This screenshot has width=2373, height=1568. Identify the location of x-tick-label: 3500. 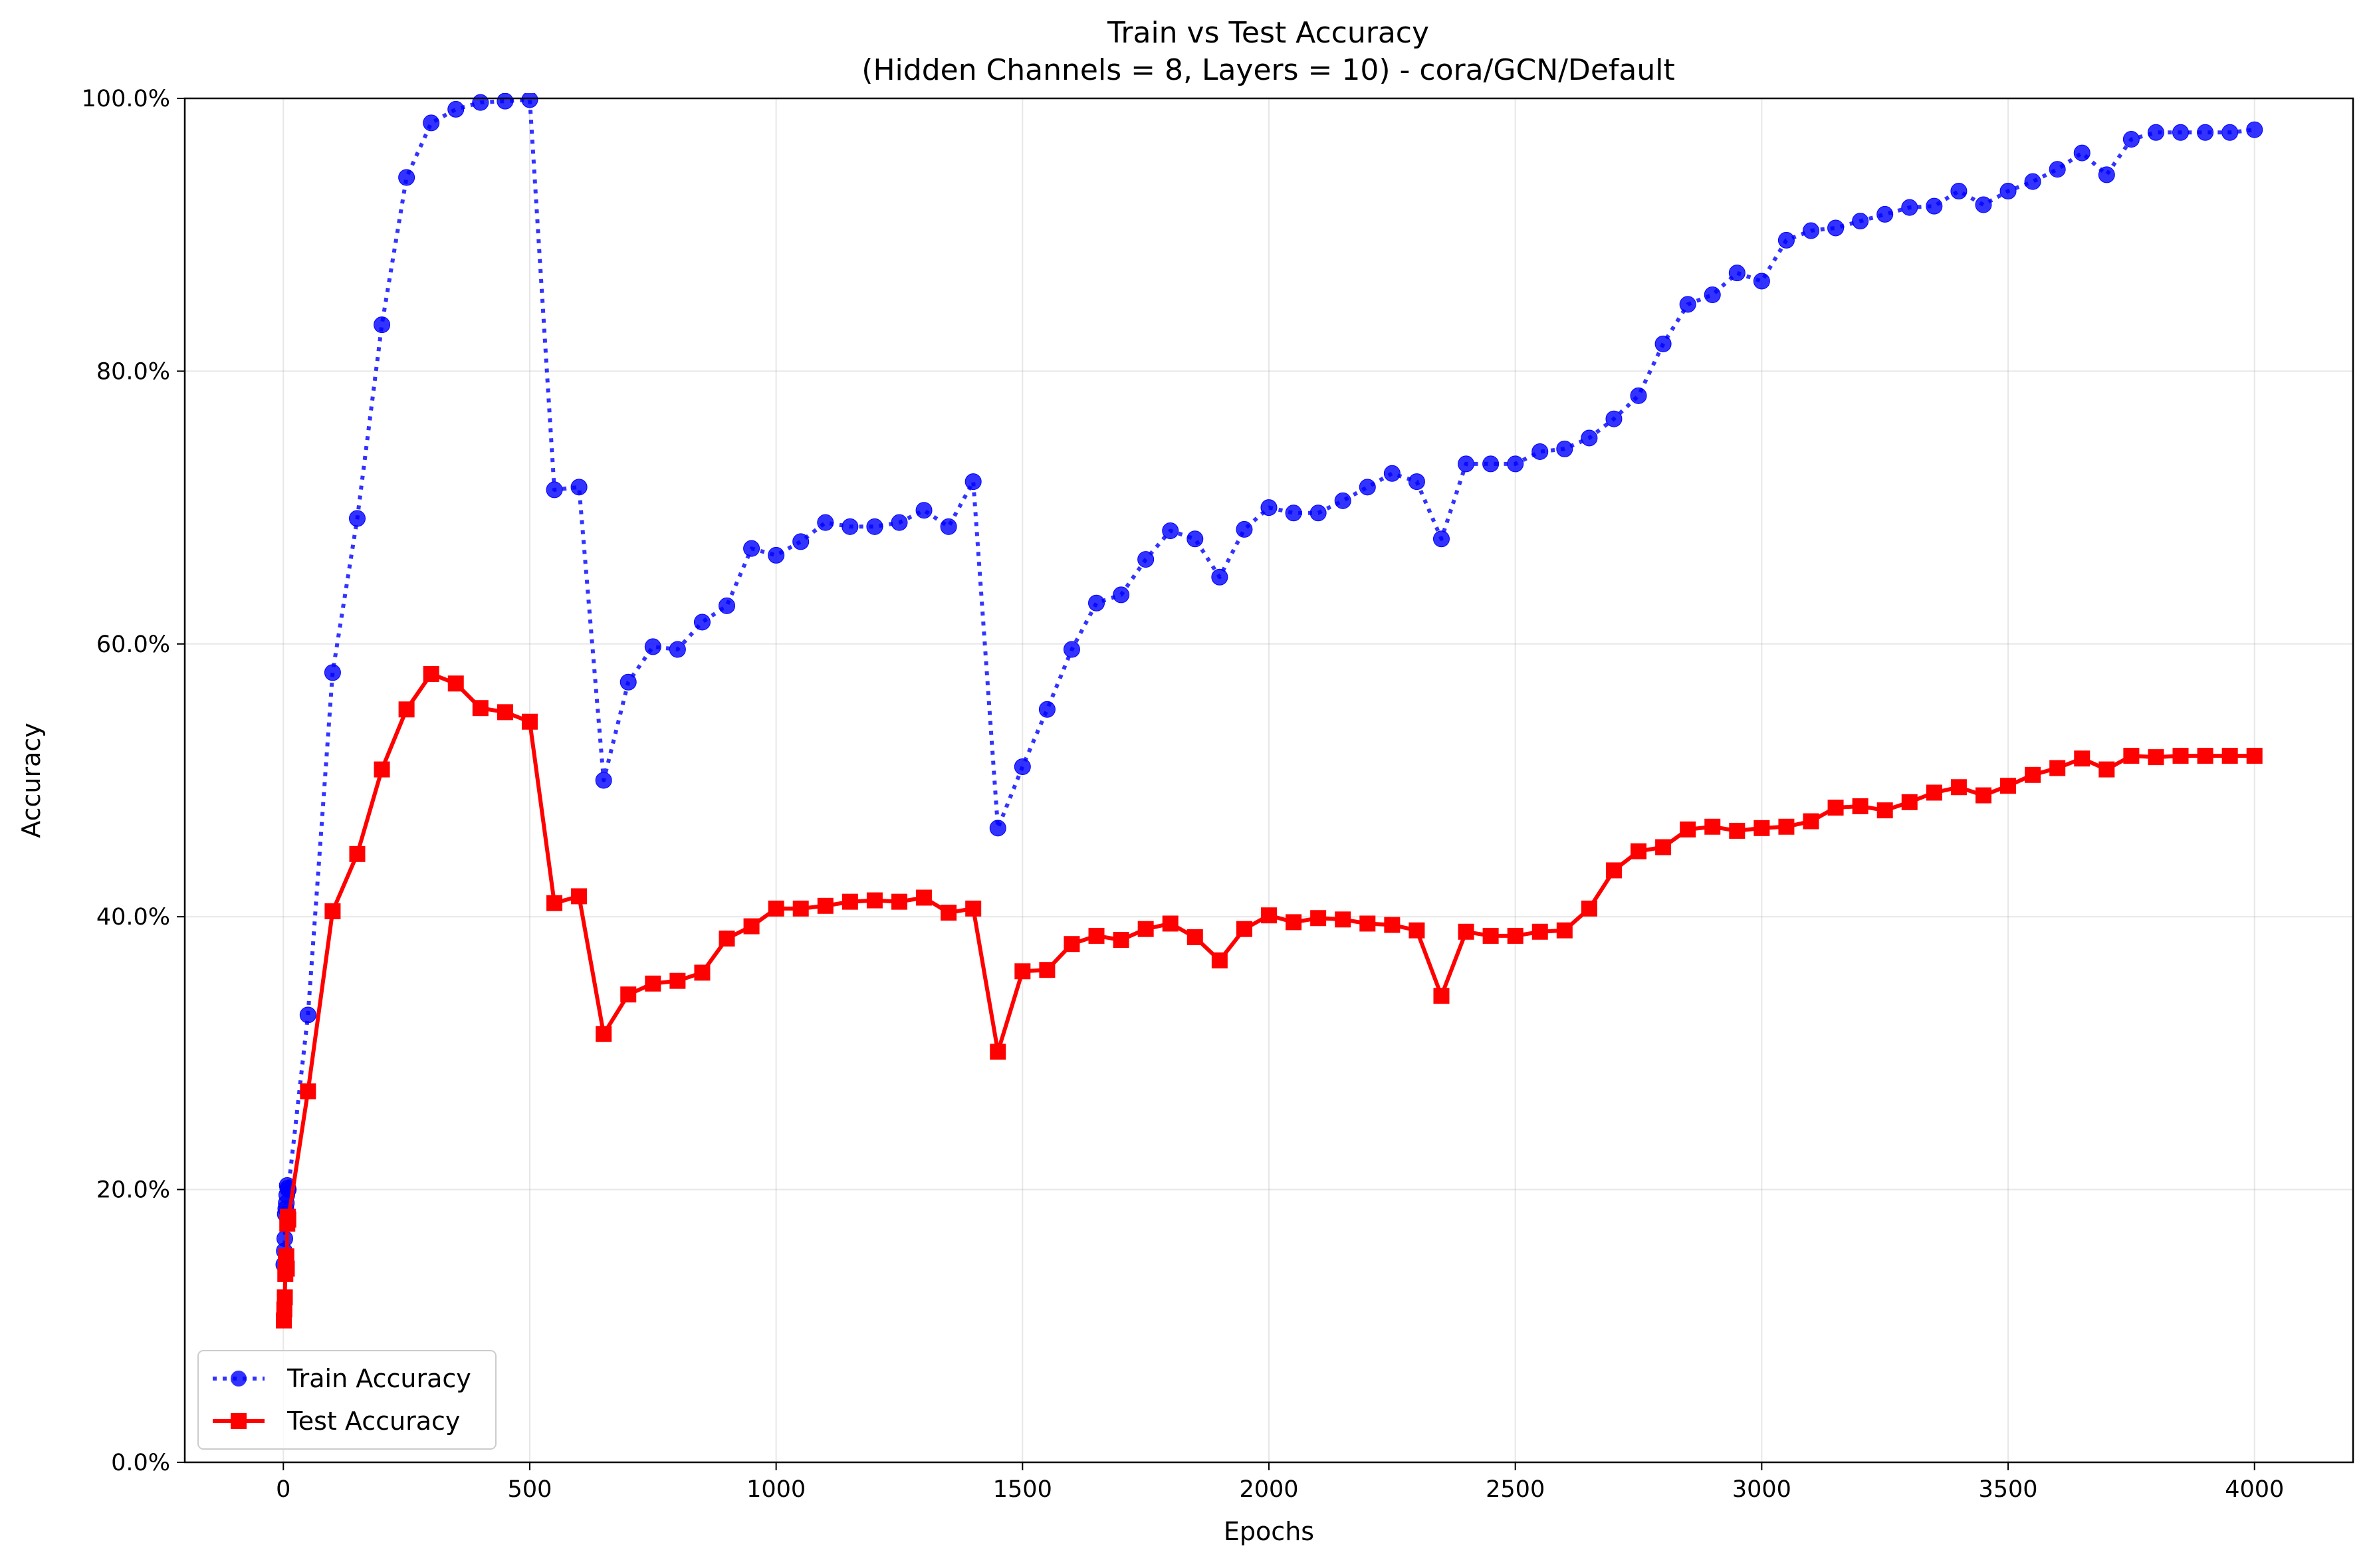
(2008, 1490).